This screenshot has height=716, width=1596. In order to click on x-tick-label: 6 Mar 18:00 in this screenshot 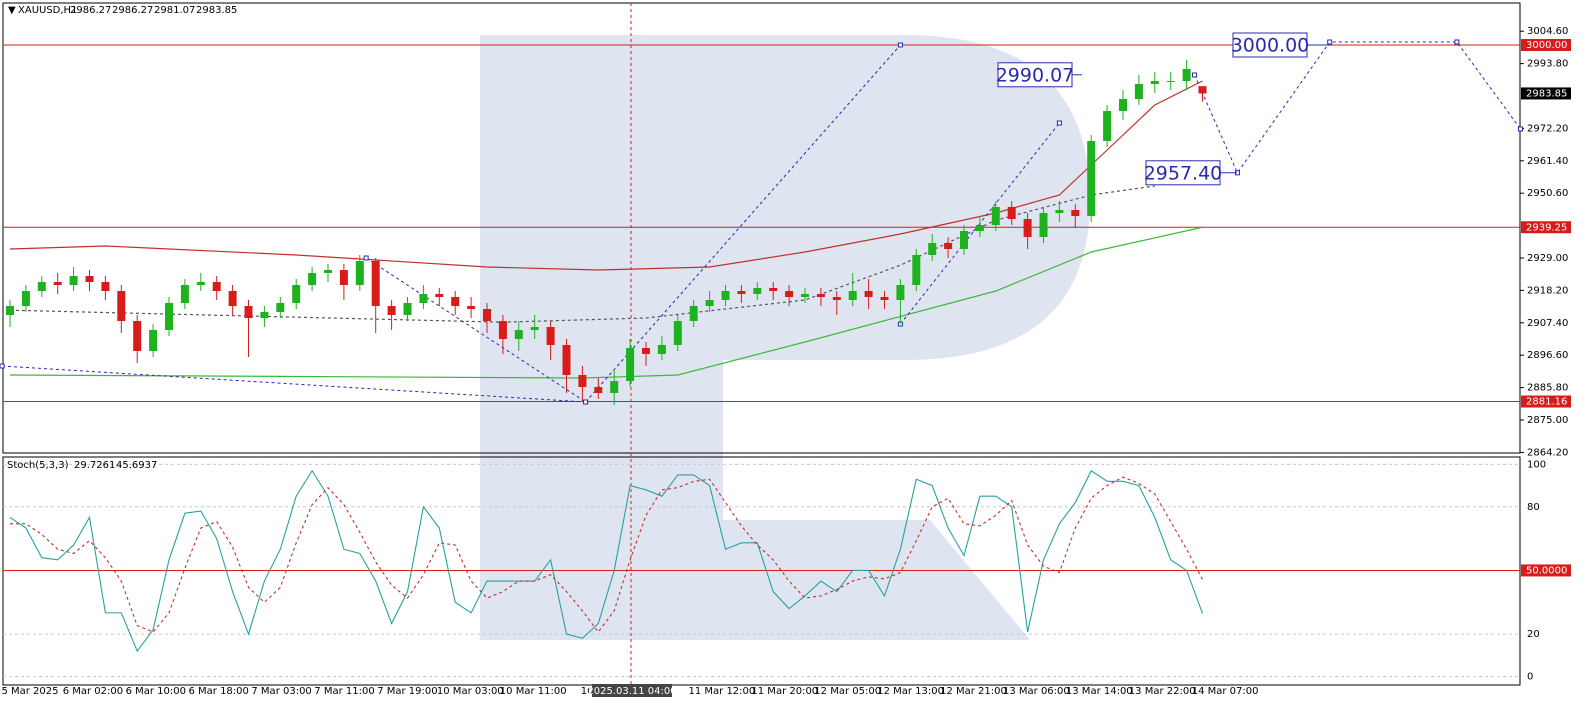, I will do `click(218, 691)`.